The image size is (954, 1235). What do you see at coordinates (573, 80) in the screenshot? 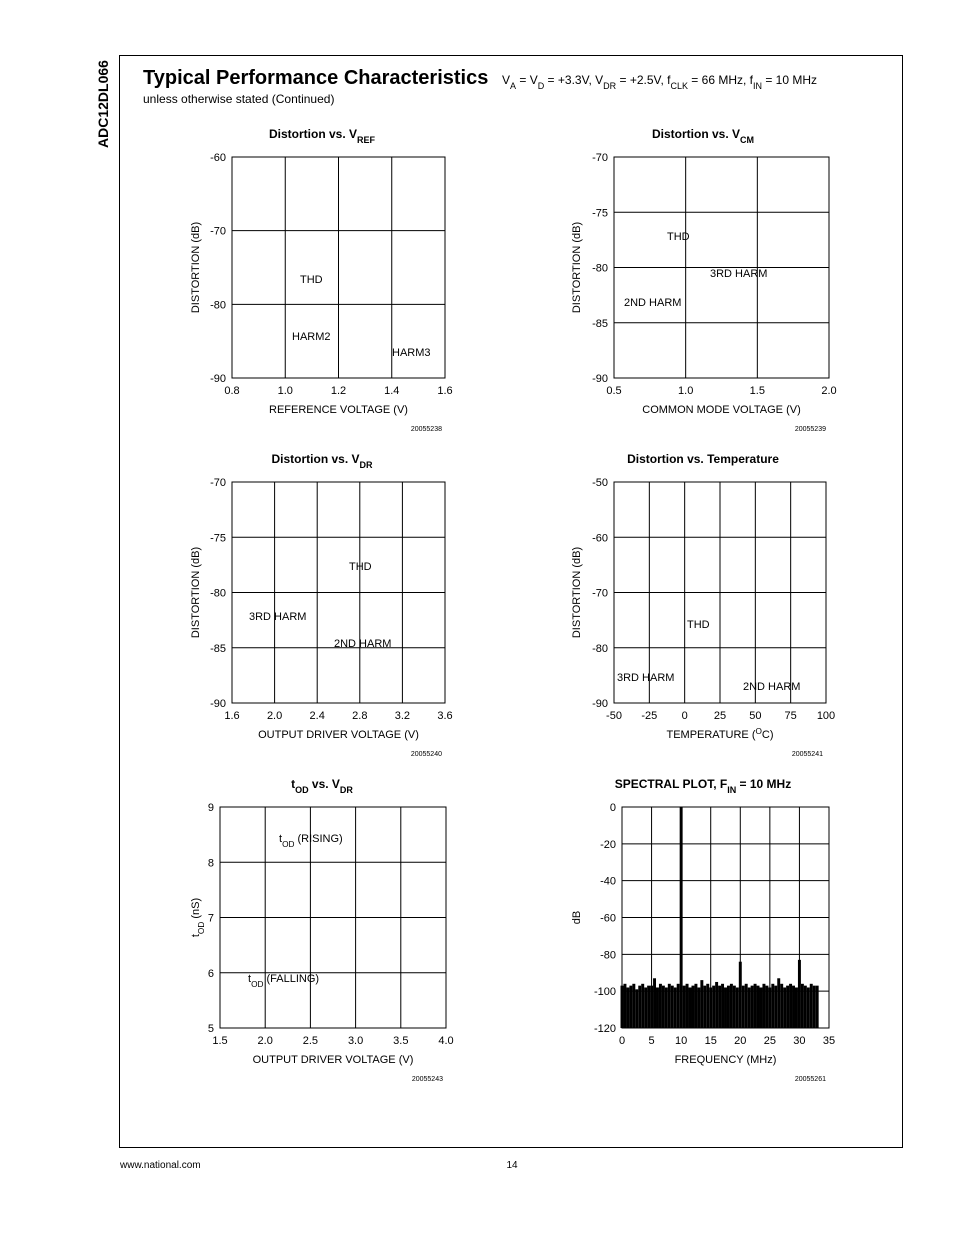
I see `text-segment: = +3.3V, V` at bounding box center [573, 80].